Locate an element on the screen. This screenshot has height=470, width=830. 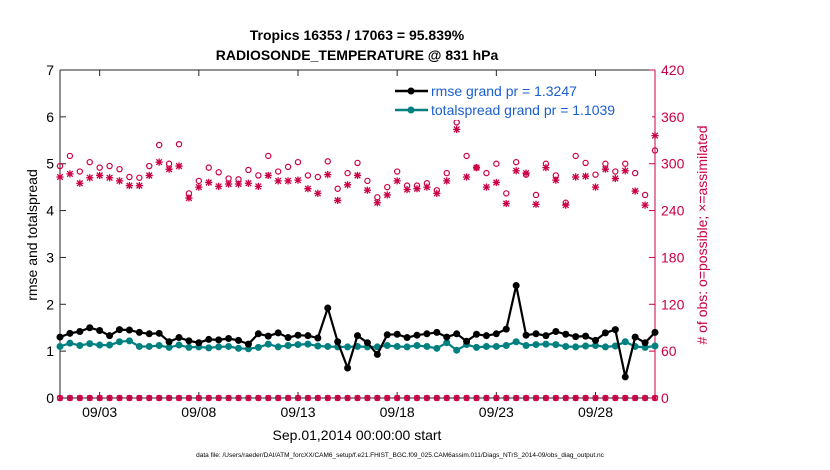
y-right-tick-label: 180 is located at coordinates (673, 257).